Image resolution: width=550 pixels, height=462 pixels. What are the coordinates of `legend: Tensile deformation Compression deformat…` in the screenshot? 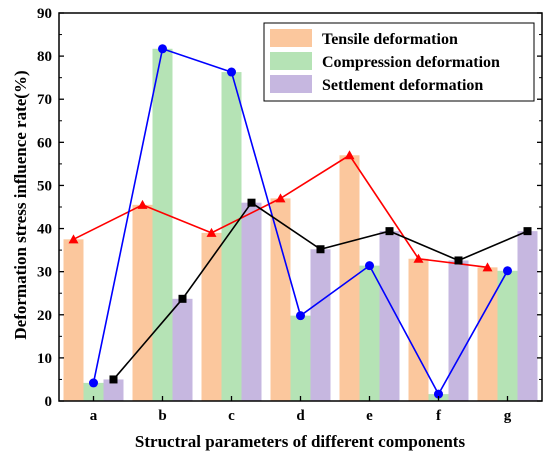 It's located at (399, 62).